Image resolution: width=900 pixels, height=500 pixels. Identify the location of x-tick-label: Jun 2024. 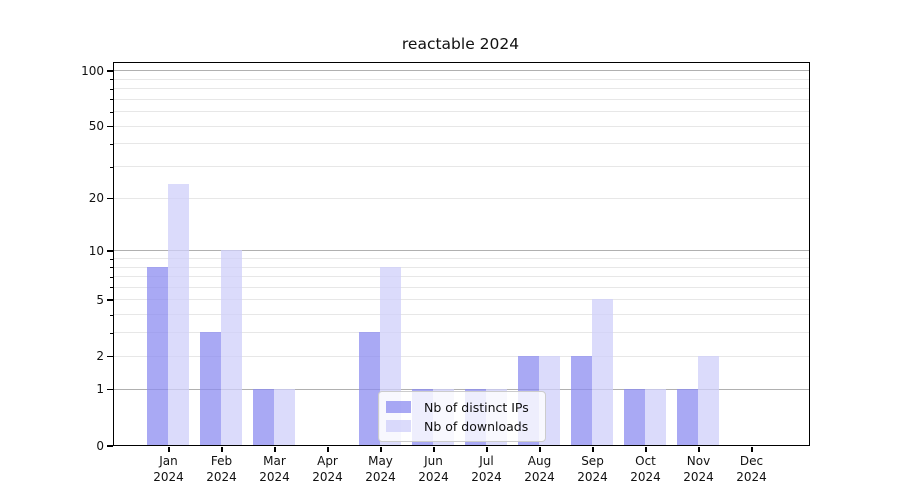
(433, 469).